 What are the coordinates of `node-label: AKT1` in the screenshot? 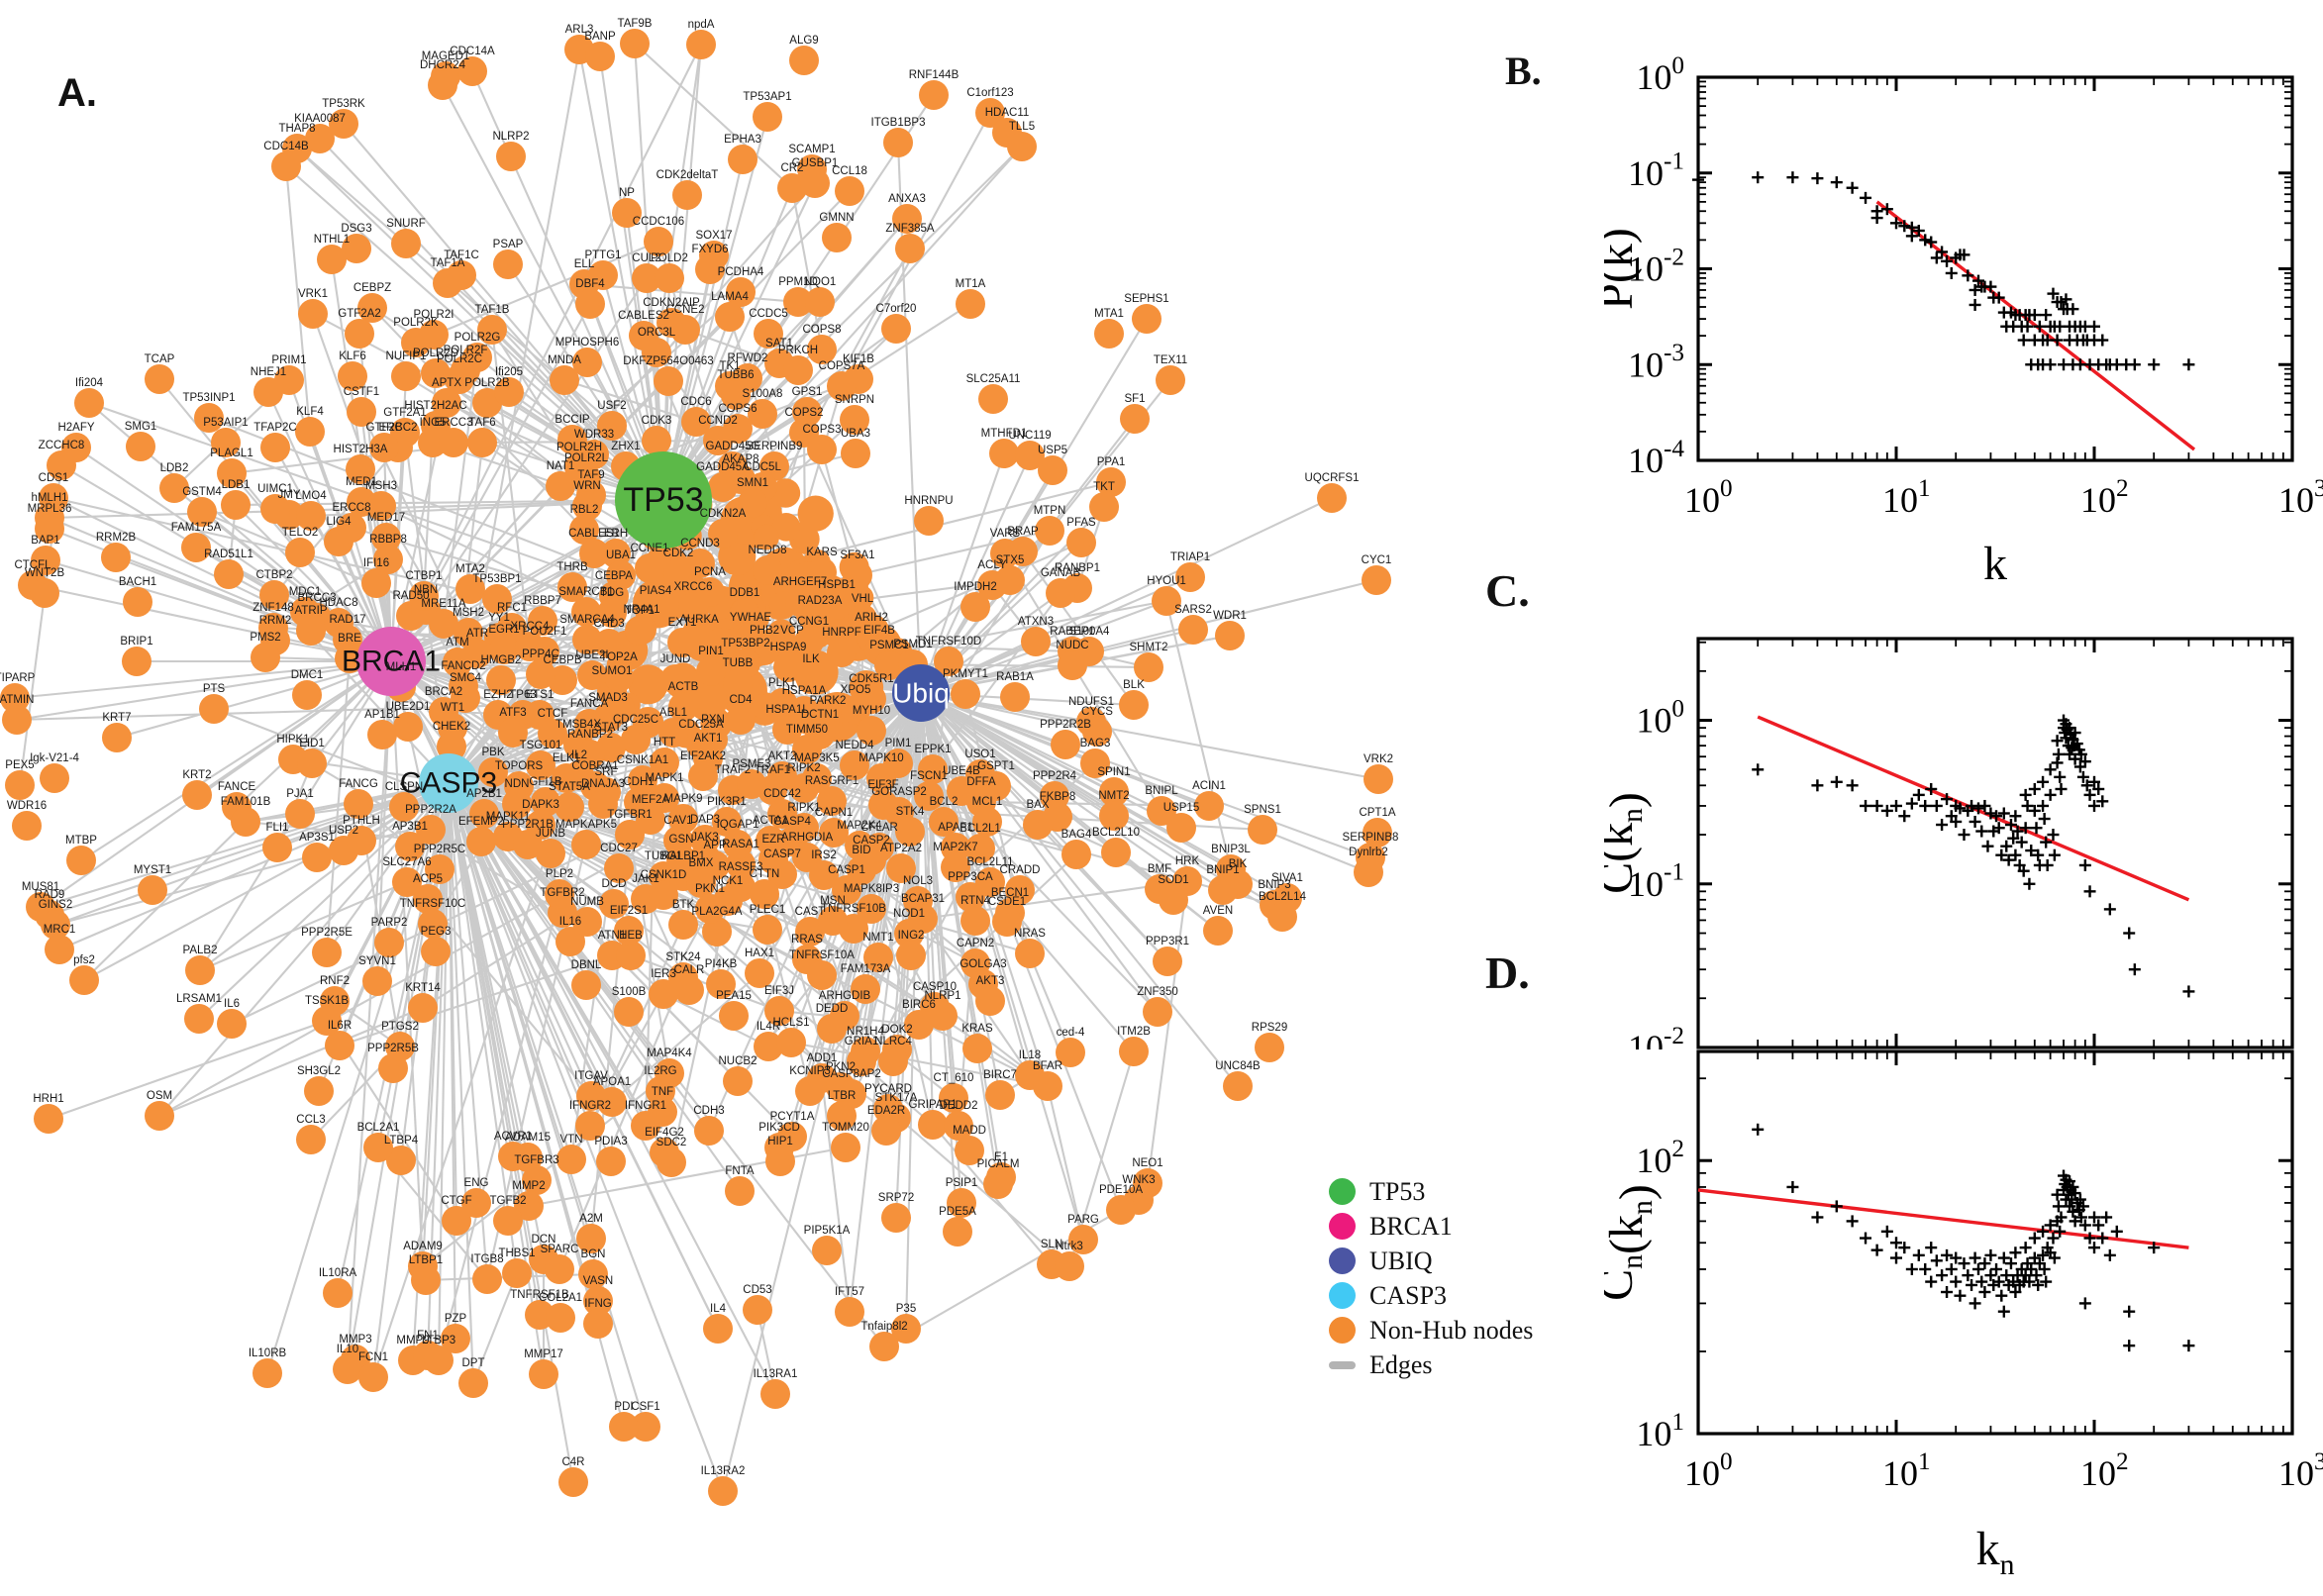 It's located at (708, 739).